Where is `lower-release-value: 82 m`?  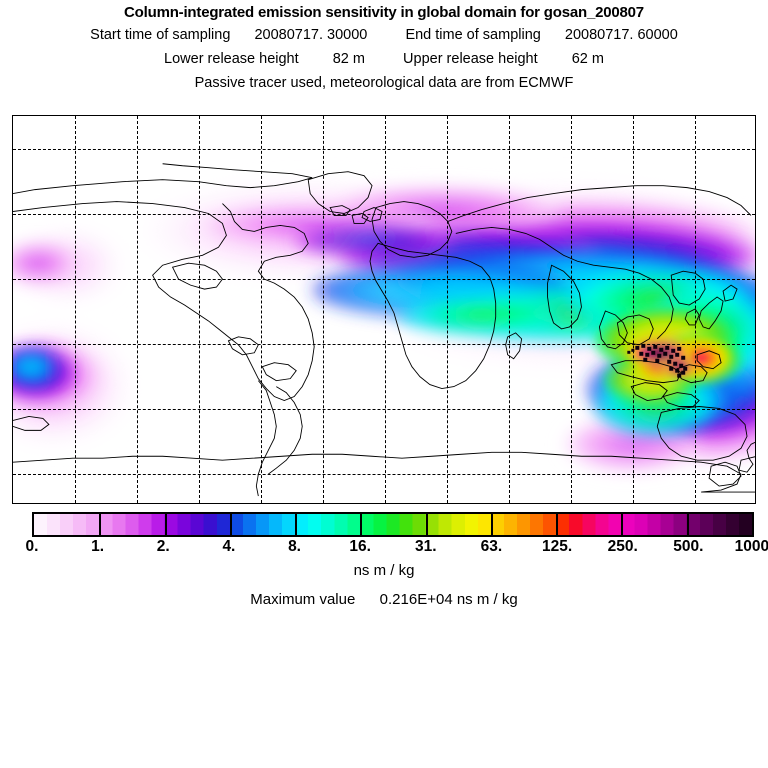
lower-release-value: 82 m is located at coordinates (348, 59).